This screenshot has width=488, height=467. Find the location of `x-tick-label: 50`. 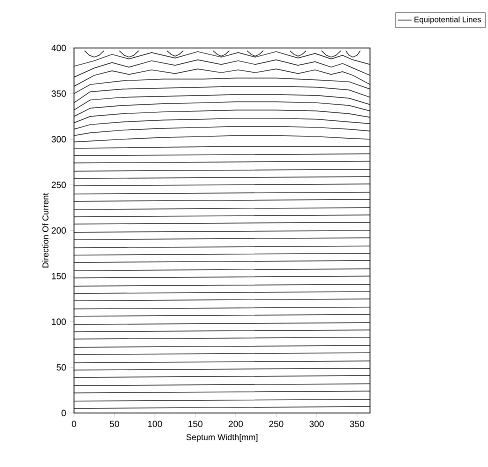

x-tick-label: 50 is located at coordinates (115, 424).